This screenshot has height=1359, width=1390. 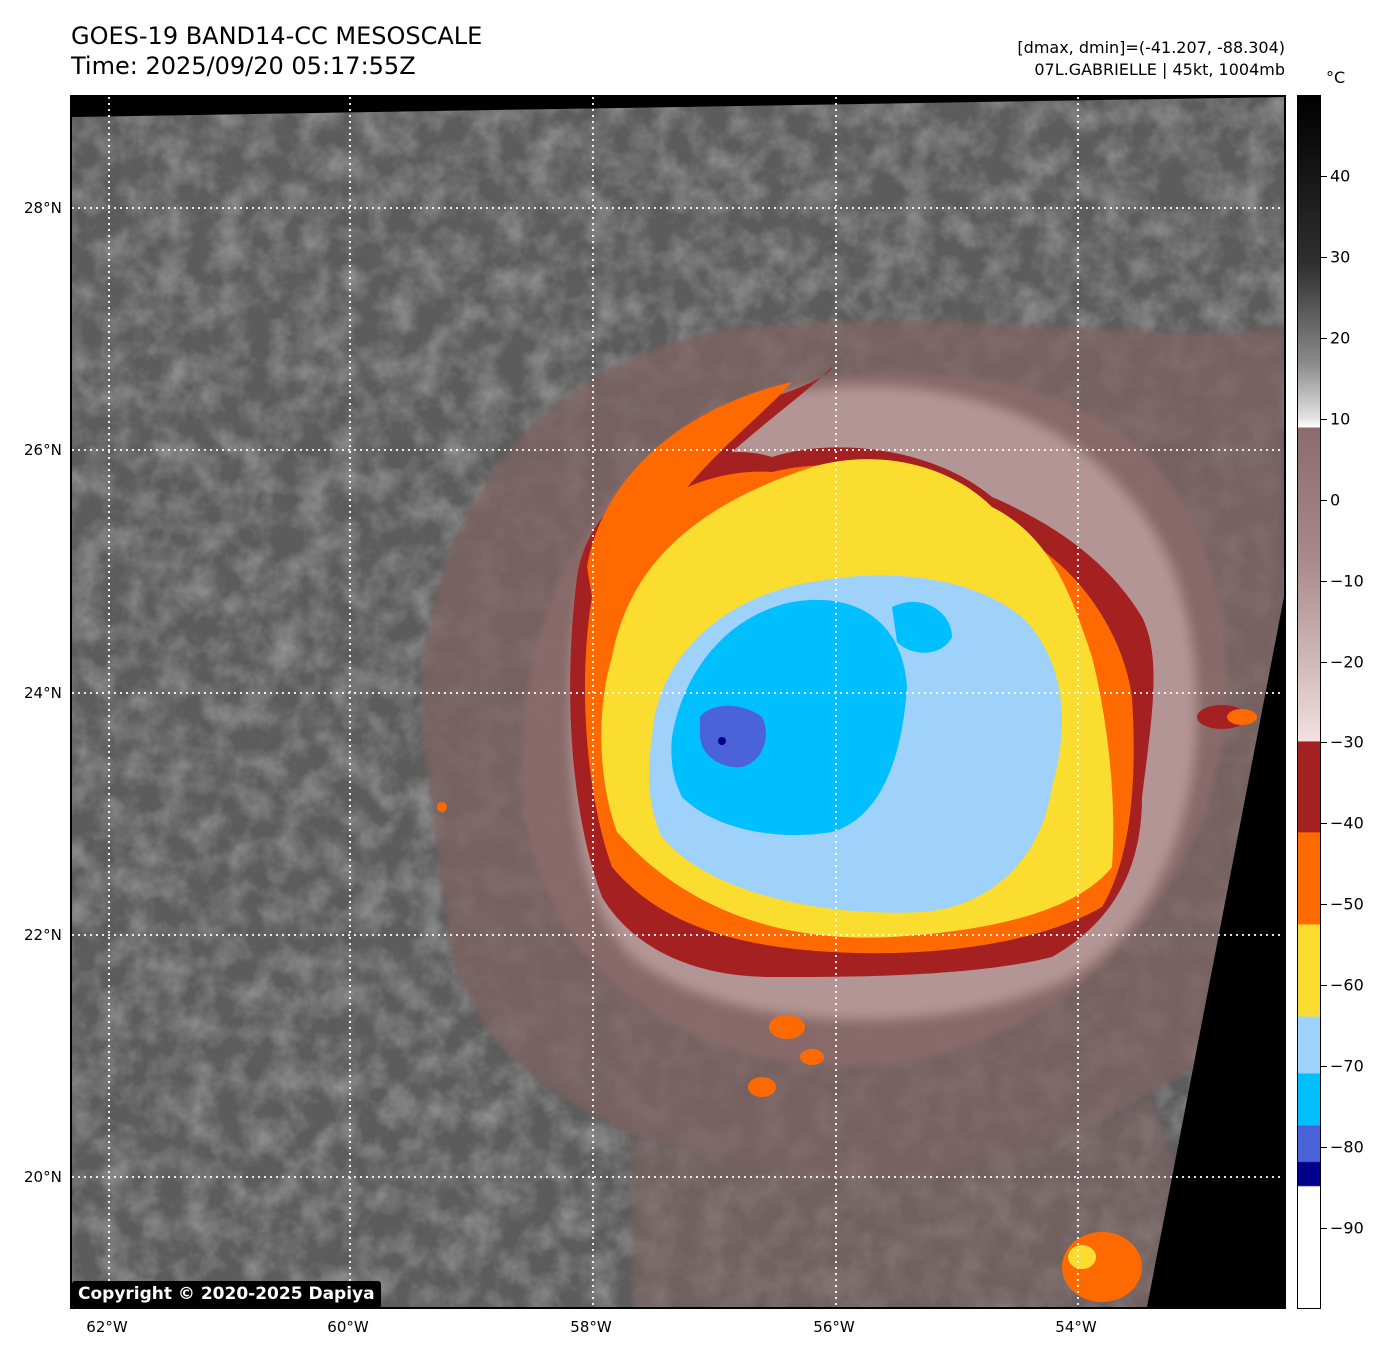 What do you see at coordinates (1347, 985) in the screenshot?
I see `colorbar-tick-label: −60` at bounding box center [1347, 985].